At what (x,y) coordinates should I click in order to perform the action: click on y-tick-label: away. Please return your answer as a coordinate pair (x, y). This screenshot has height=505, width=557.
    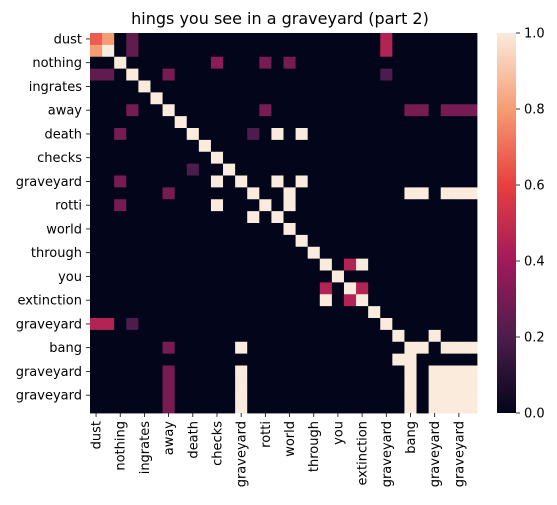
    Looking at the image, I should click on (65, 111).